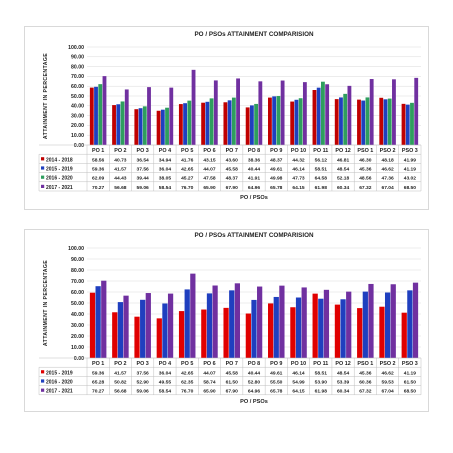  Describe the element at coordinates (254, 383) in the screenshot. I see `data-label: 52.80` at that location.